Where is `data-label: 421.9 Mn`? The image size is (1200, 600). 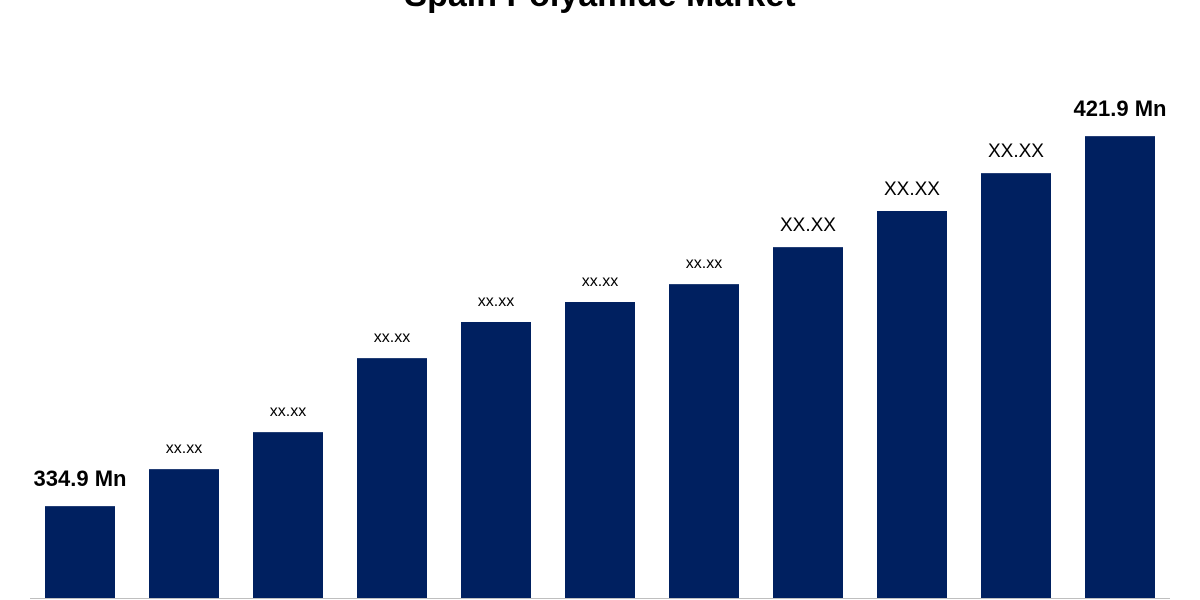
data-label: 421.9 Mn is located at coordinates (1120, 108).